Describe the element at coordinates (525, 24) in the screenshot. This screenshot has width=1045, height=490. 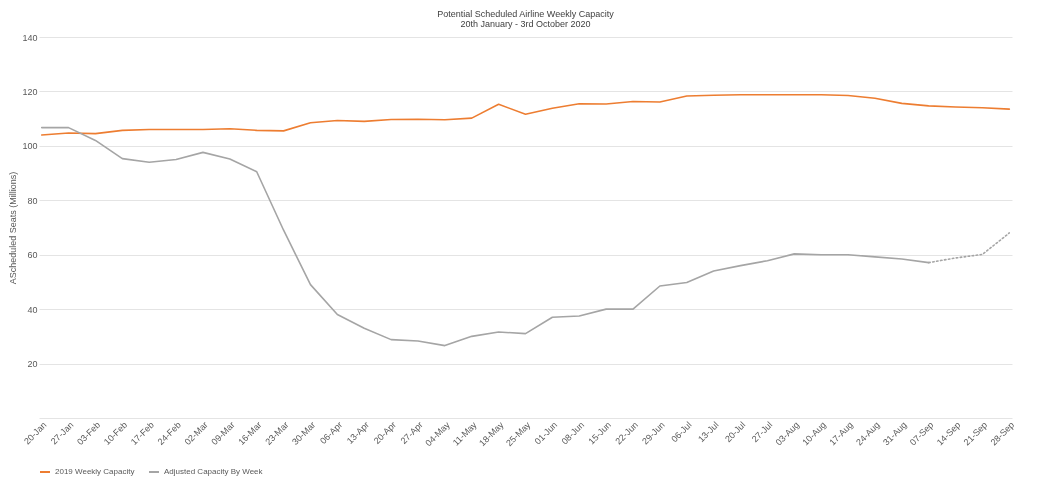
I see `chart-subtitle: 20th January - 3rd October 2020` at that location.